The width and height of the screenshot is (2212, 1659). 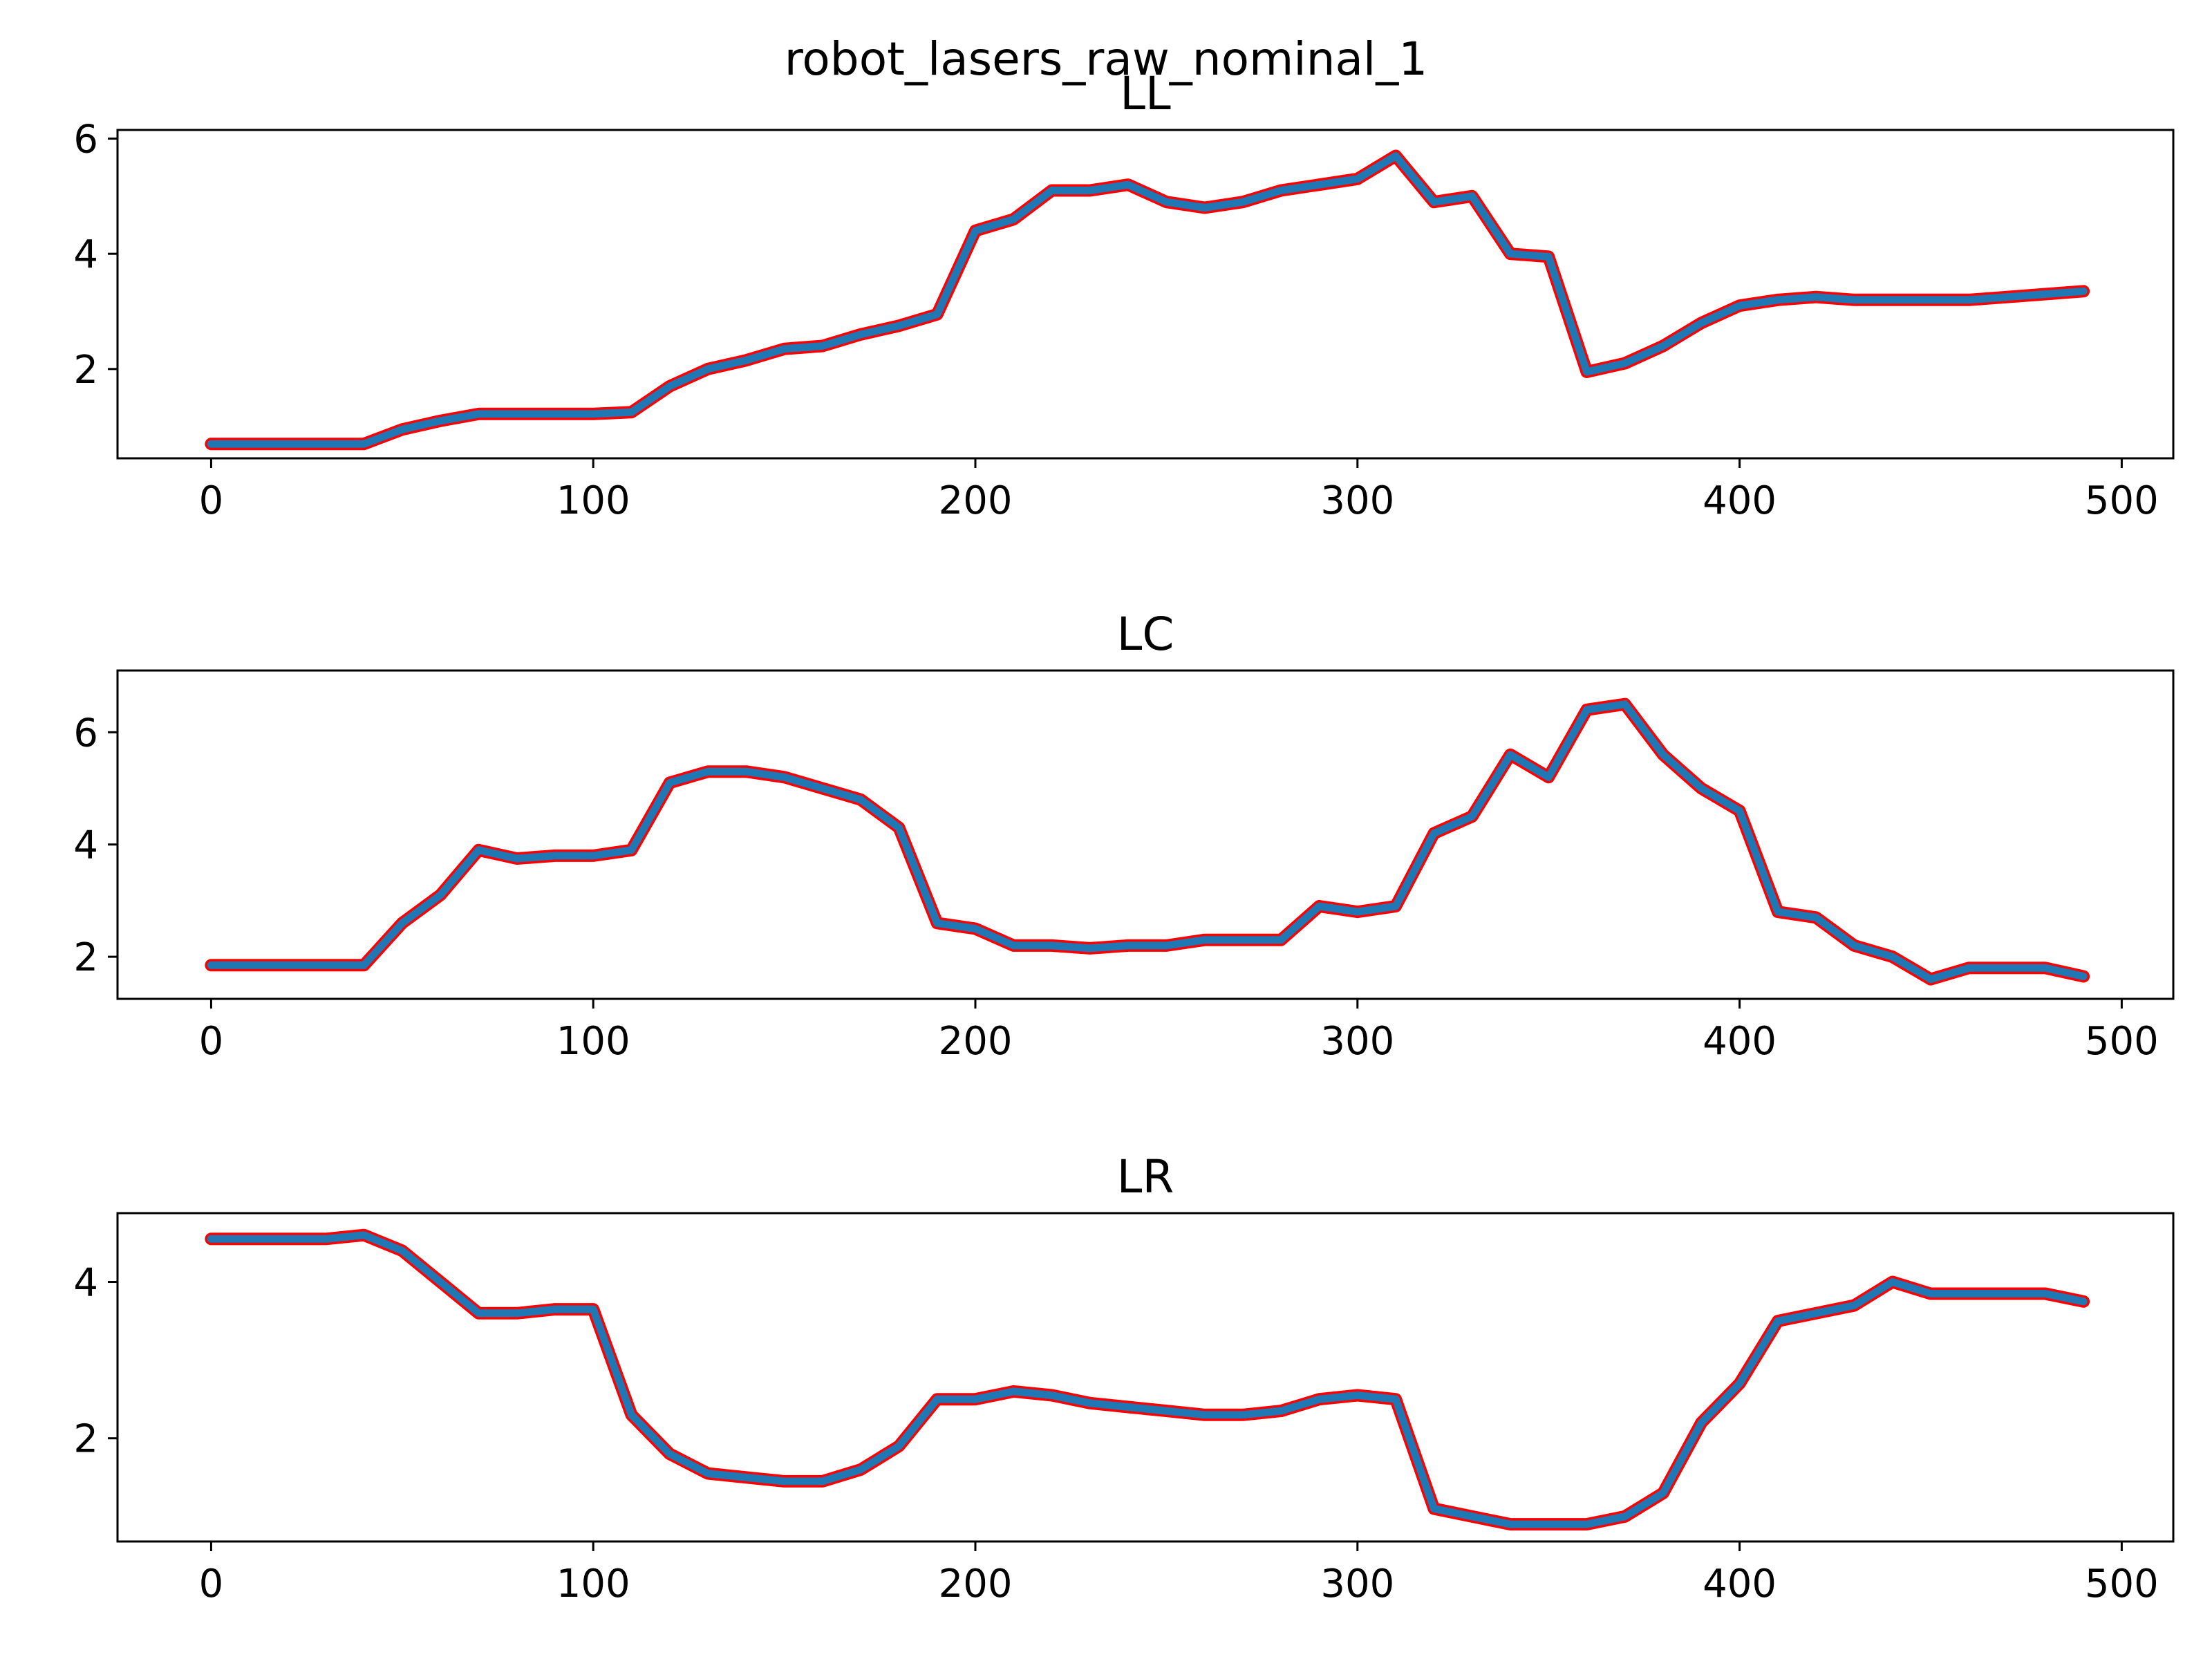 I want to click on series-outline-lc, so click(x=1147, y=842).